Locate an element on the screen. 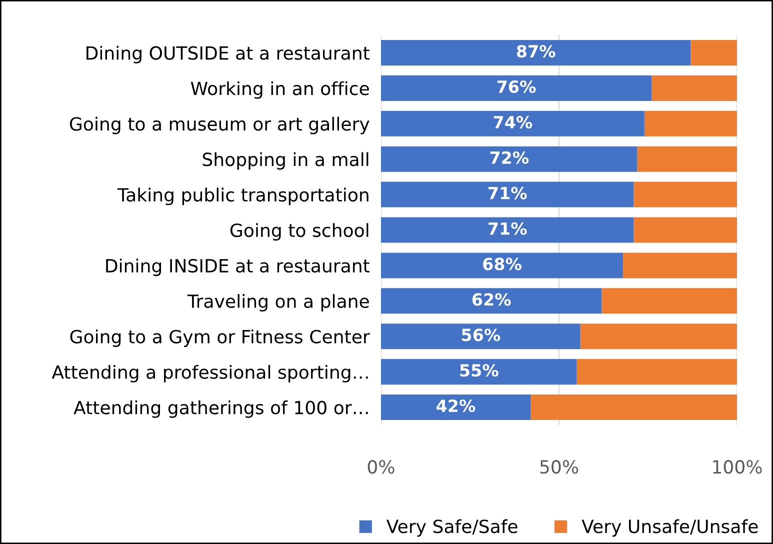 Image resolution: width=773 pixels, height=544 pixels. y-tick-label: Taking public transportation is located at coordinates (242, 197).